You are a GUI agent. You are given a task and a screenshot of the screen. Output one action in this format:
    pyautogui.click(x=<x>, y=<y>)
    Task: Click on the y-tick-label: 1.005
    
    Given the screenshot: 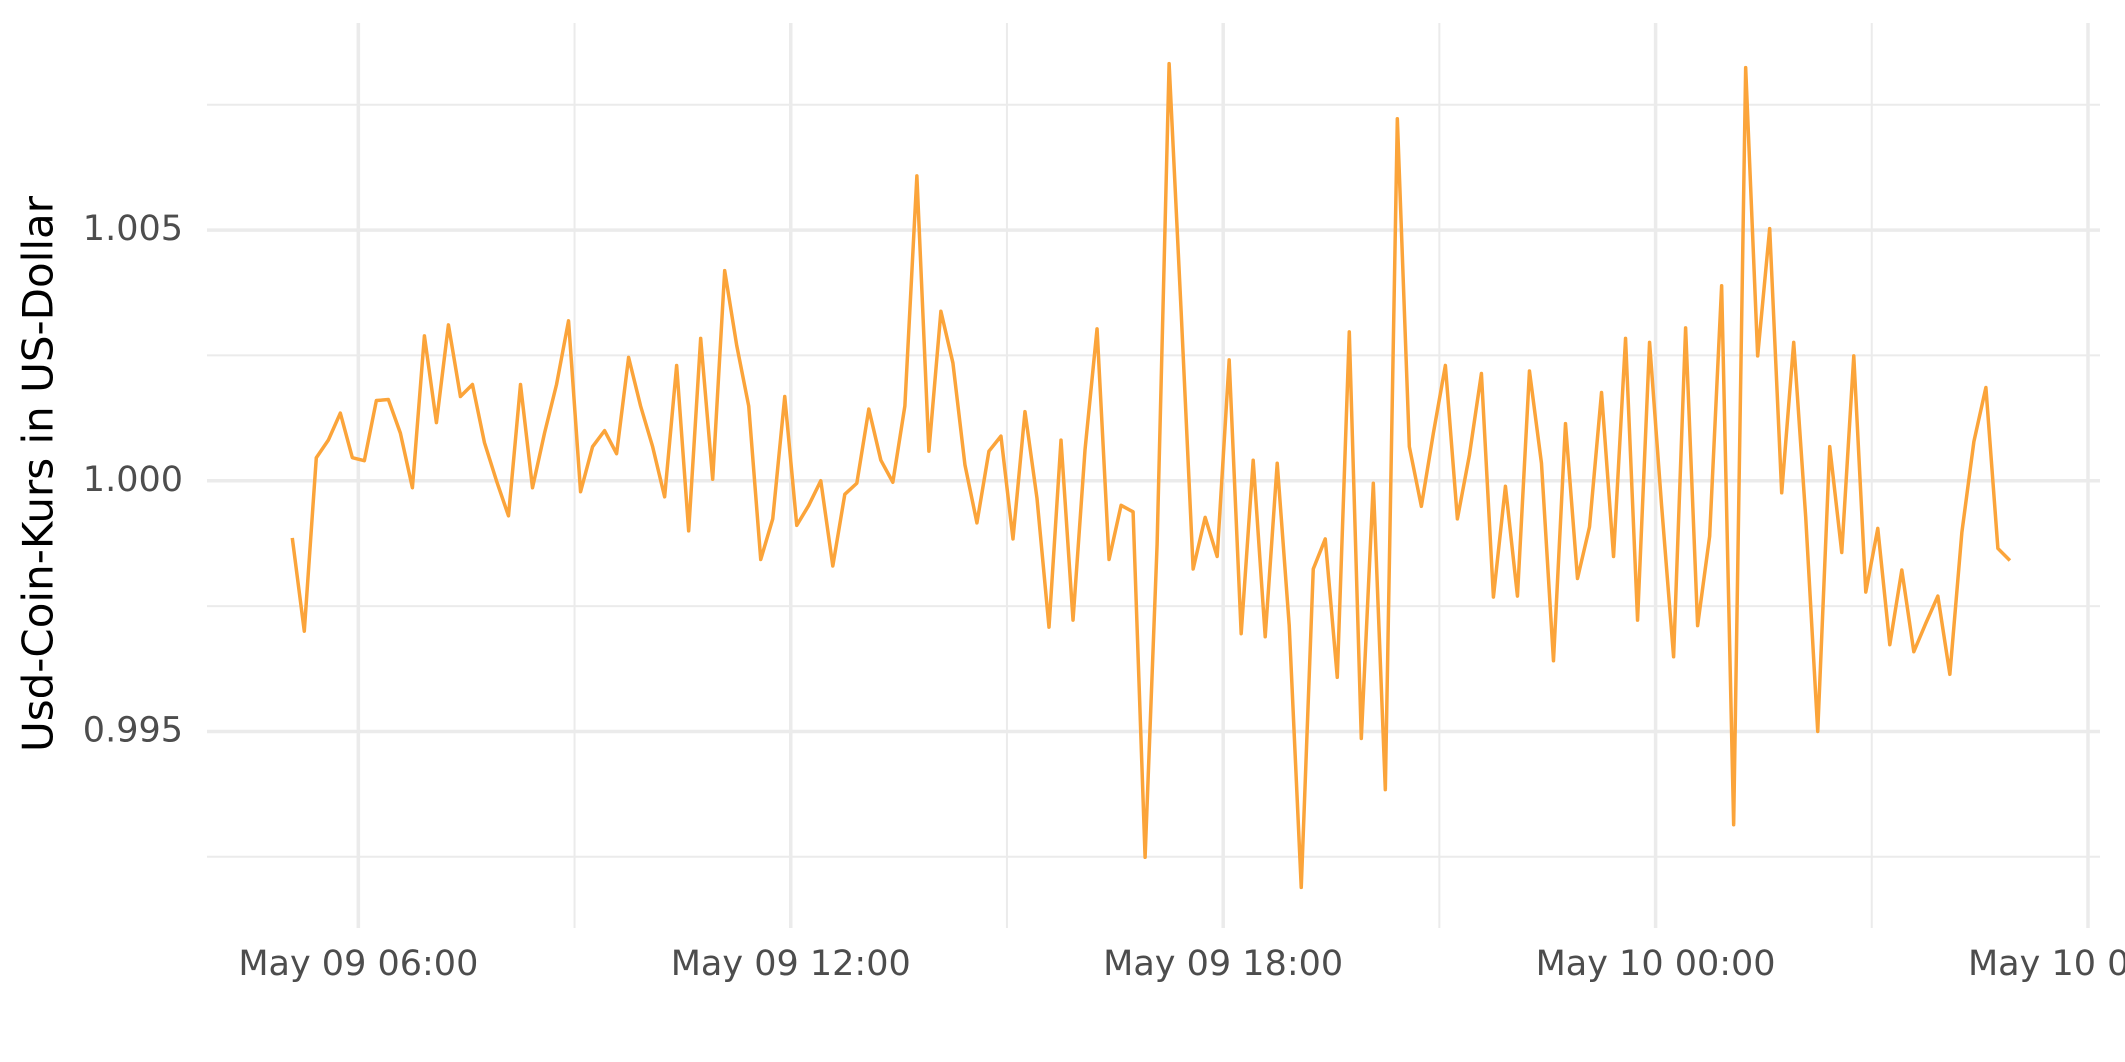 What is the action you would take?
    pyautogui.click(x=133, y=229)
    